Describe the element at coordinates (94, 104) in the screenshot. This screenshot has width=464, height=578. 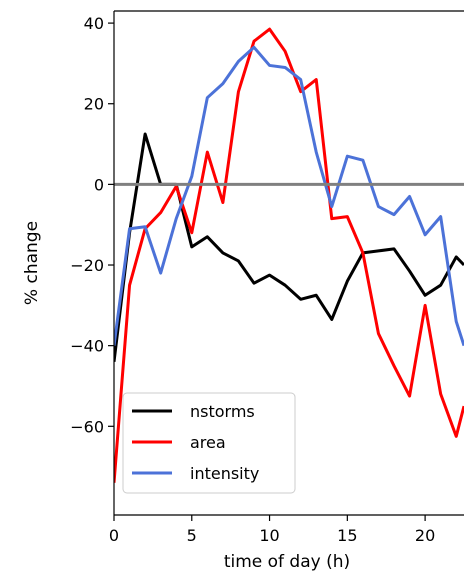
I see `y-tick-label: 20` at that location.